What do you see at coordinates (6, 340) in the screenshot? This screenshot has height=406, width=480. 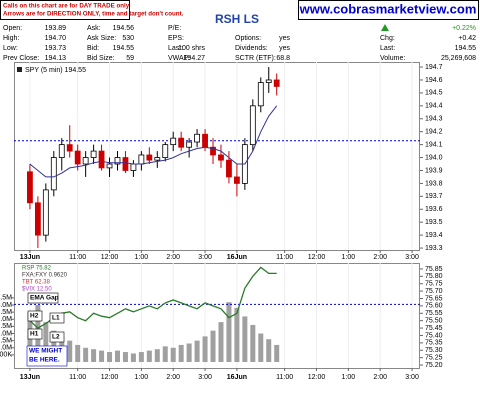 I see `y-tick-label: 1.5M` at bounding box center [6, 340].